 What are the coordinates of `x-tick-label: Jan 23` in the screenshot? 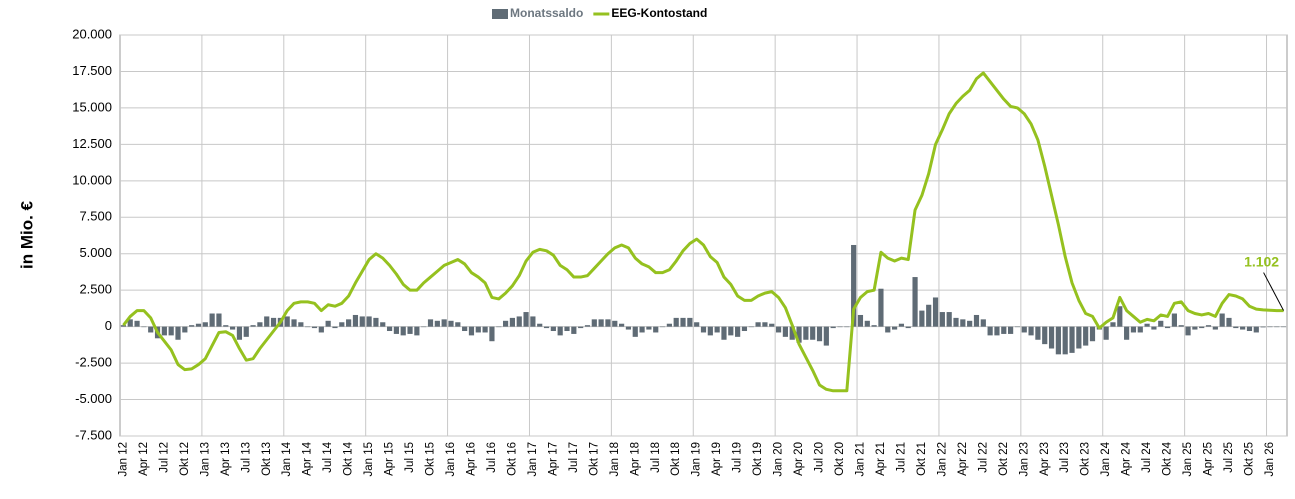 It's located at (1024, 459).